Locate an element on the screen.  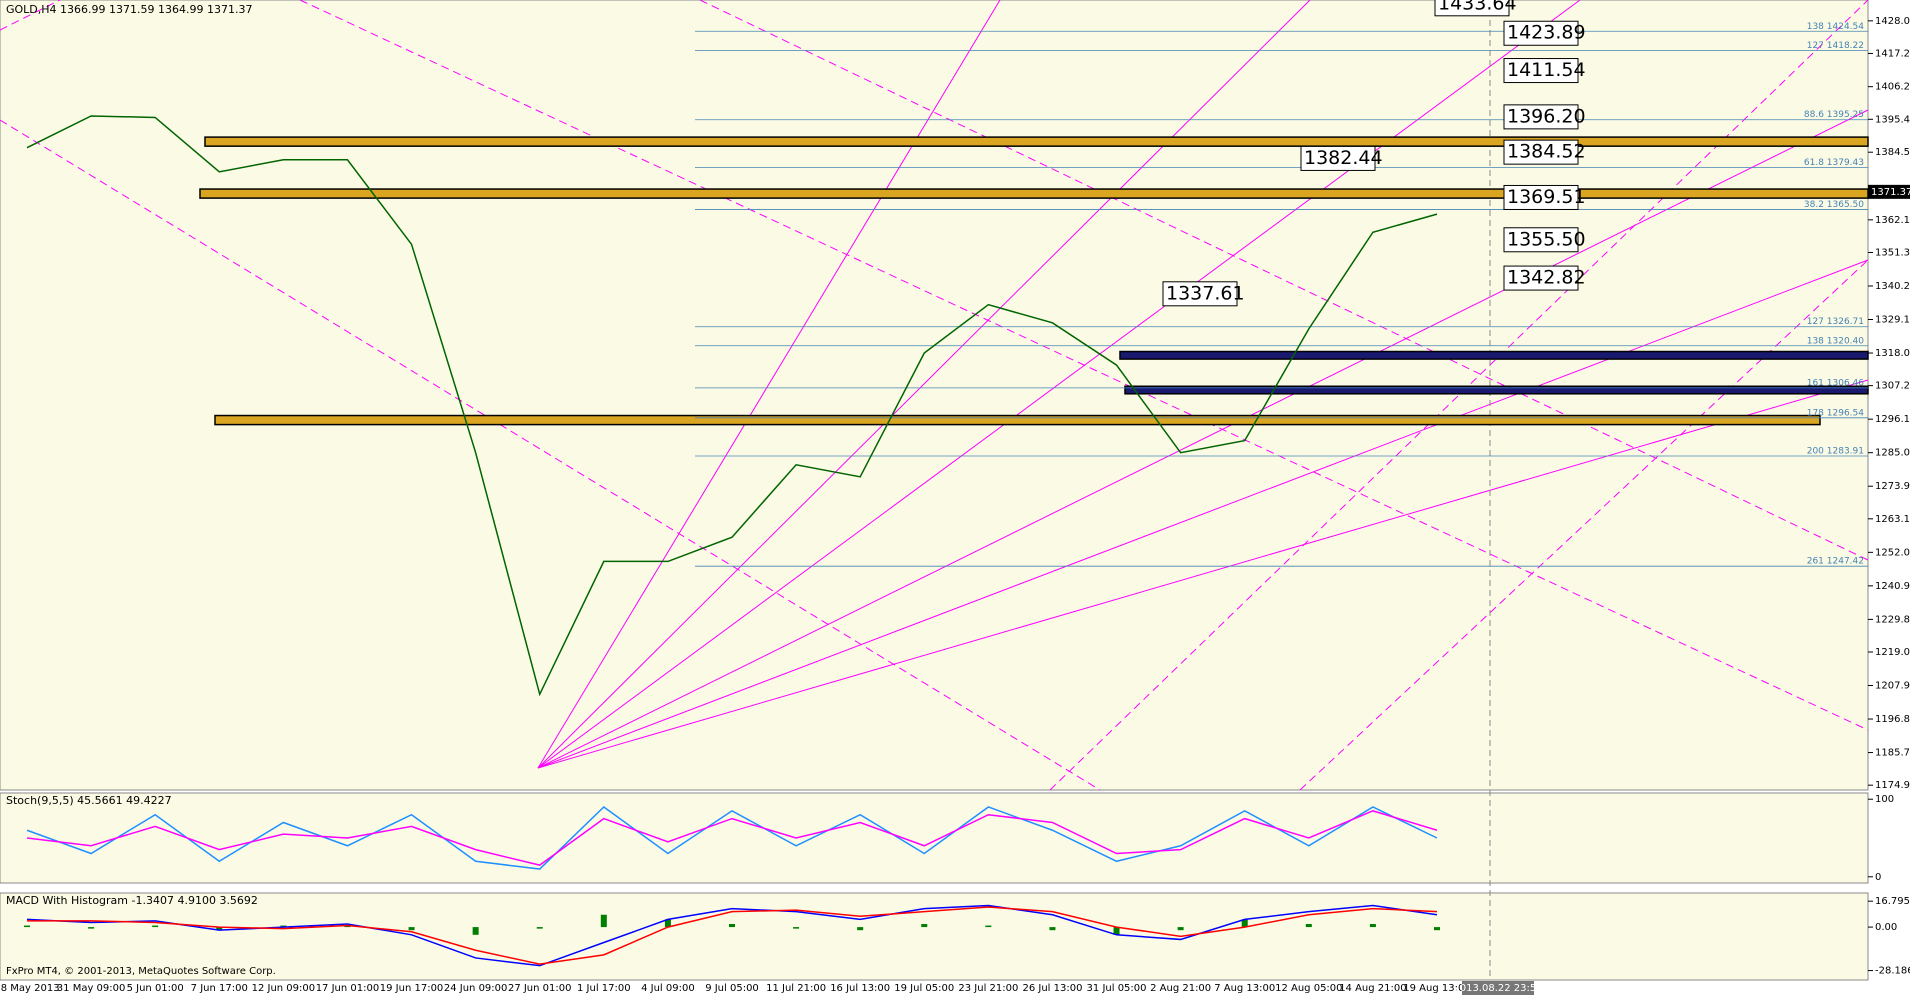
y-tick-label: 1428.00 is located at coordinates (1892, 21).